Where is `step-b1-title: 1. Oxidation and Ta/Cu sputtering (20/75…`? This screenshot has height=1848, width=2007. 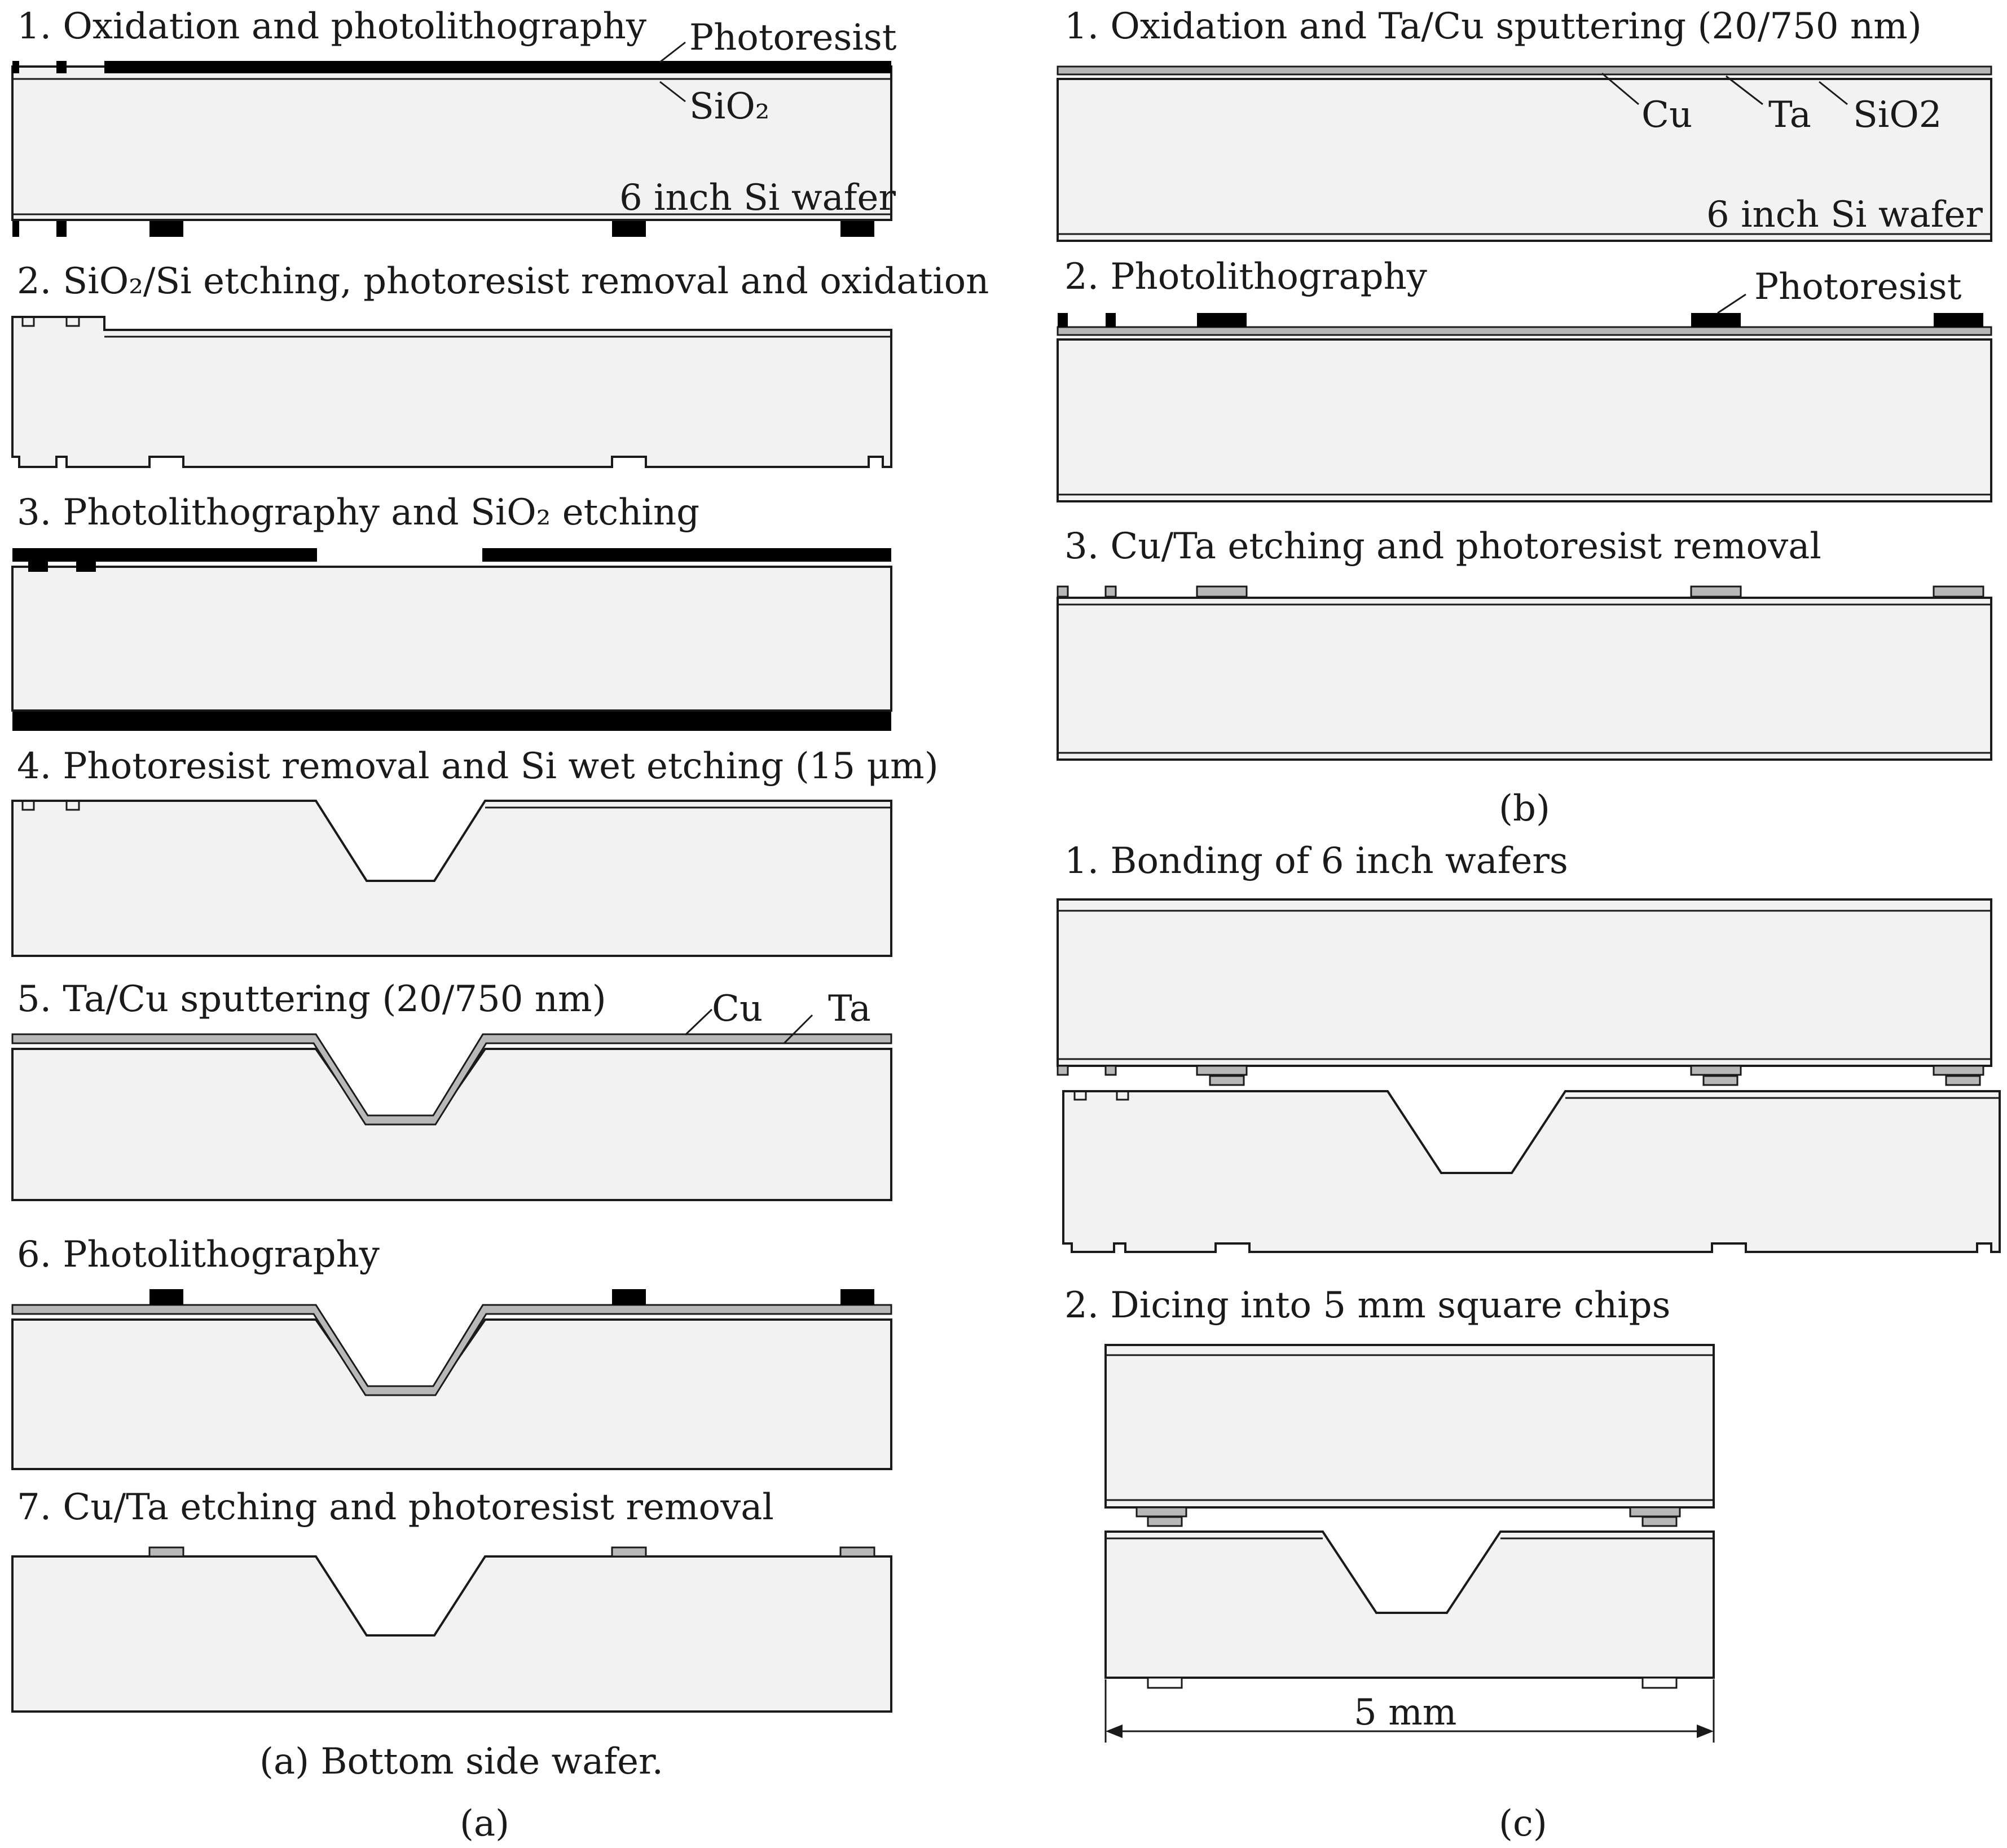 step-b1-title: 1. Oxidation and Ta/Cu sputtering (20/75… is located at coordinates (1493, 26).